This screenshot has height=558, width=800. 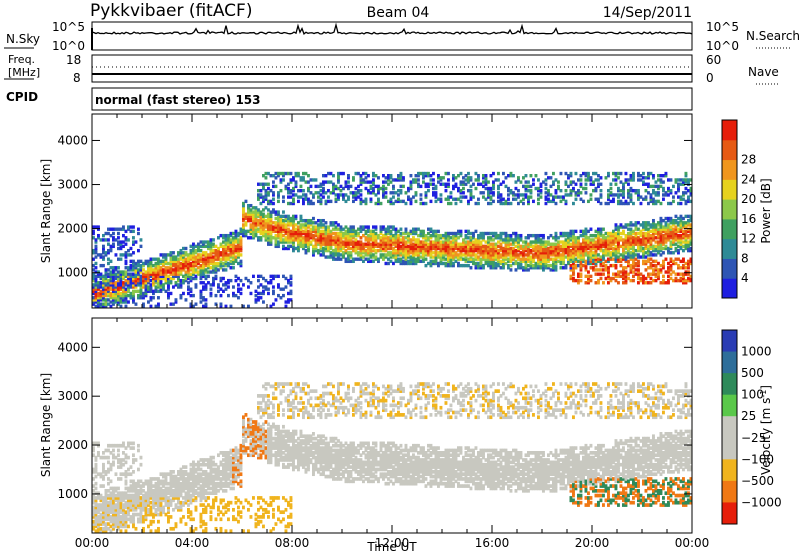 I want to click on xtick-label: 04:00, so click(x=192, y=543).